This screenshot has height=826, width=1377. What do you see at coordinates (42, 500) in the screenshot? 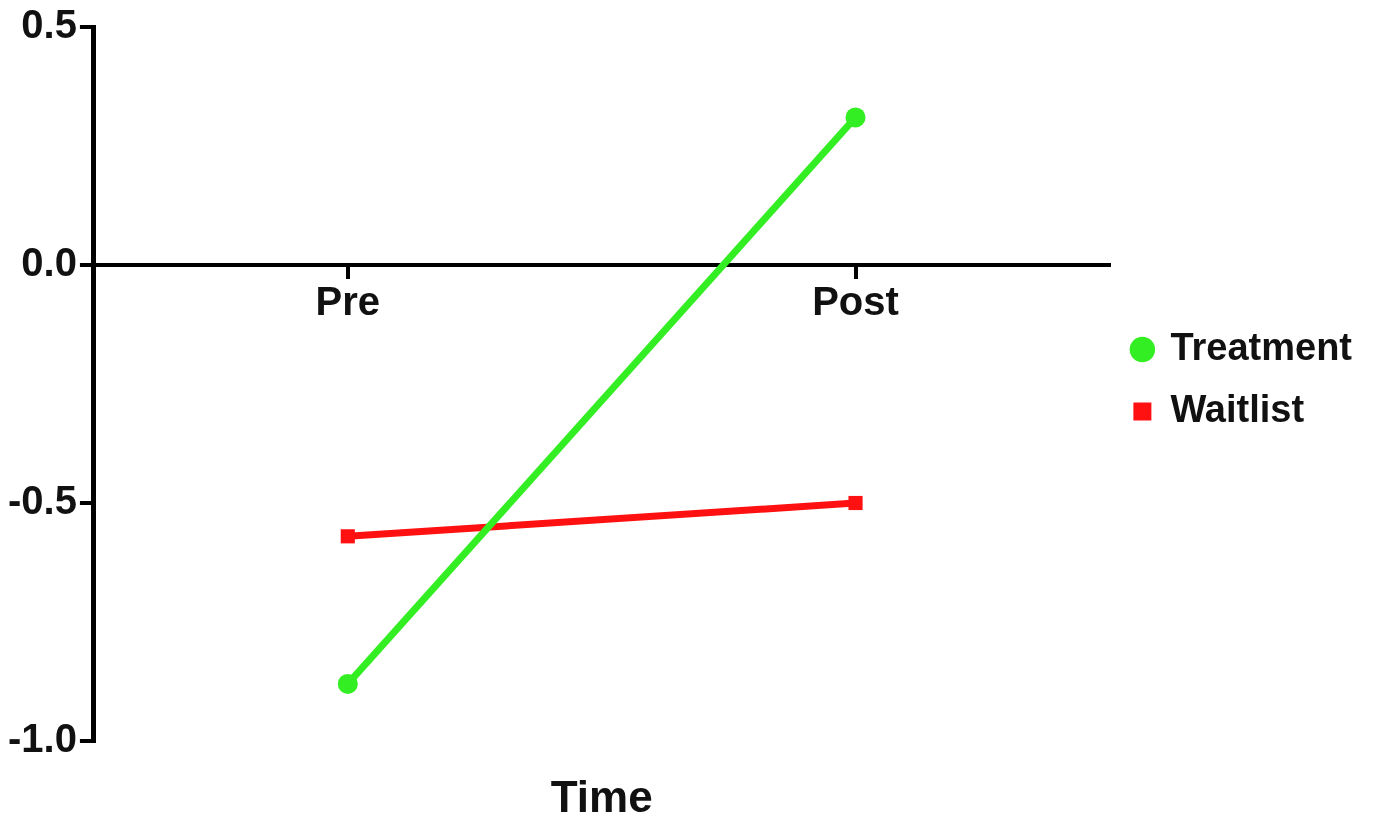
I see `y-tick-label: -0.5` at bounding box center [42, 500].